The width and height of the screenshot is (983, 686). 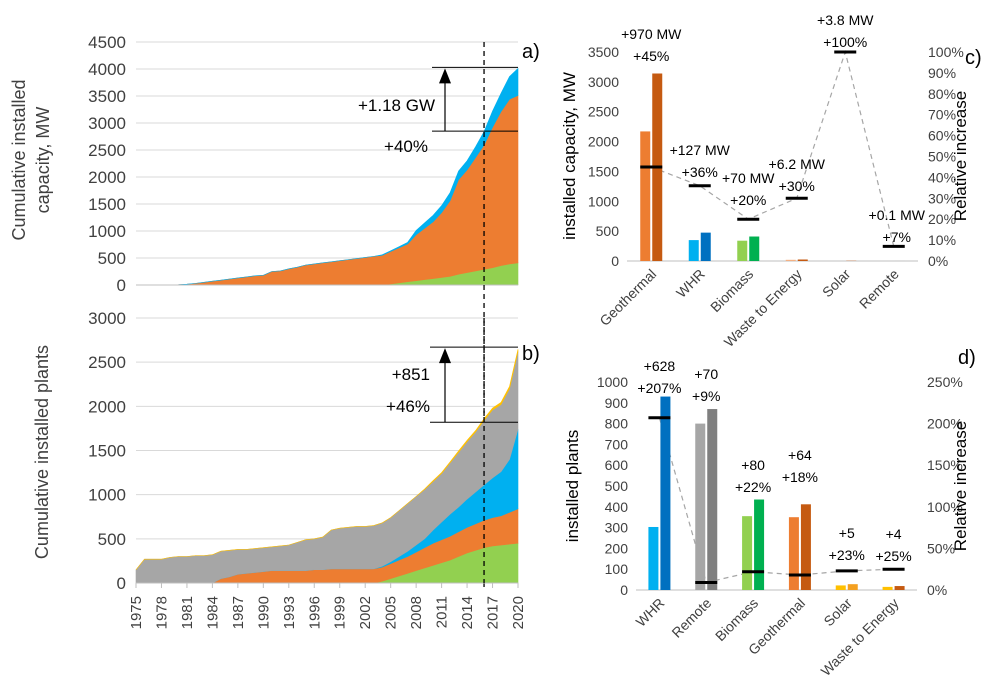 What do you see at coordinates (942, 115) in the screenshot?
I see `y-right-tick-label: 70%` at bounding box center [942, 115].